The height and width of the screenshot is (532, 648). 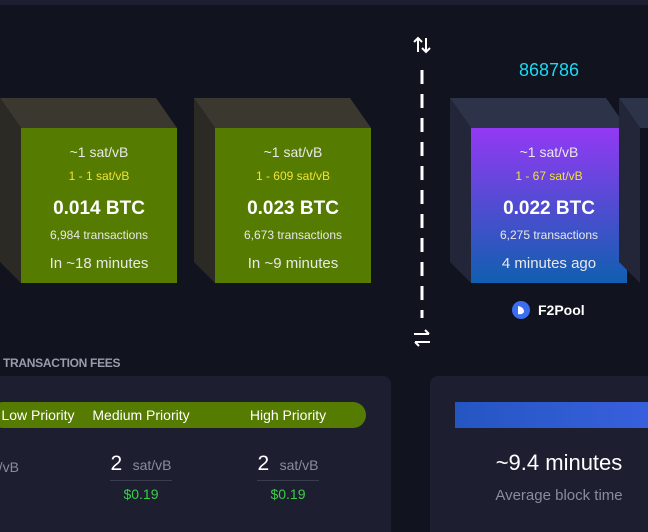 What do you see at coordinates (422, 191) in the screenshot?
I see `divider` at bounding box center [422, 191].